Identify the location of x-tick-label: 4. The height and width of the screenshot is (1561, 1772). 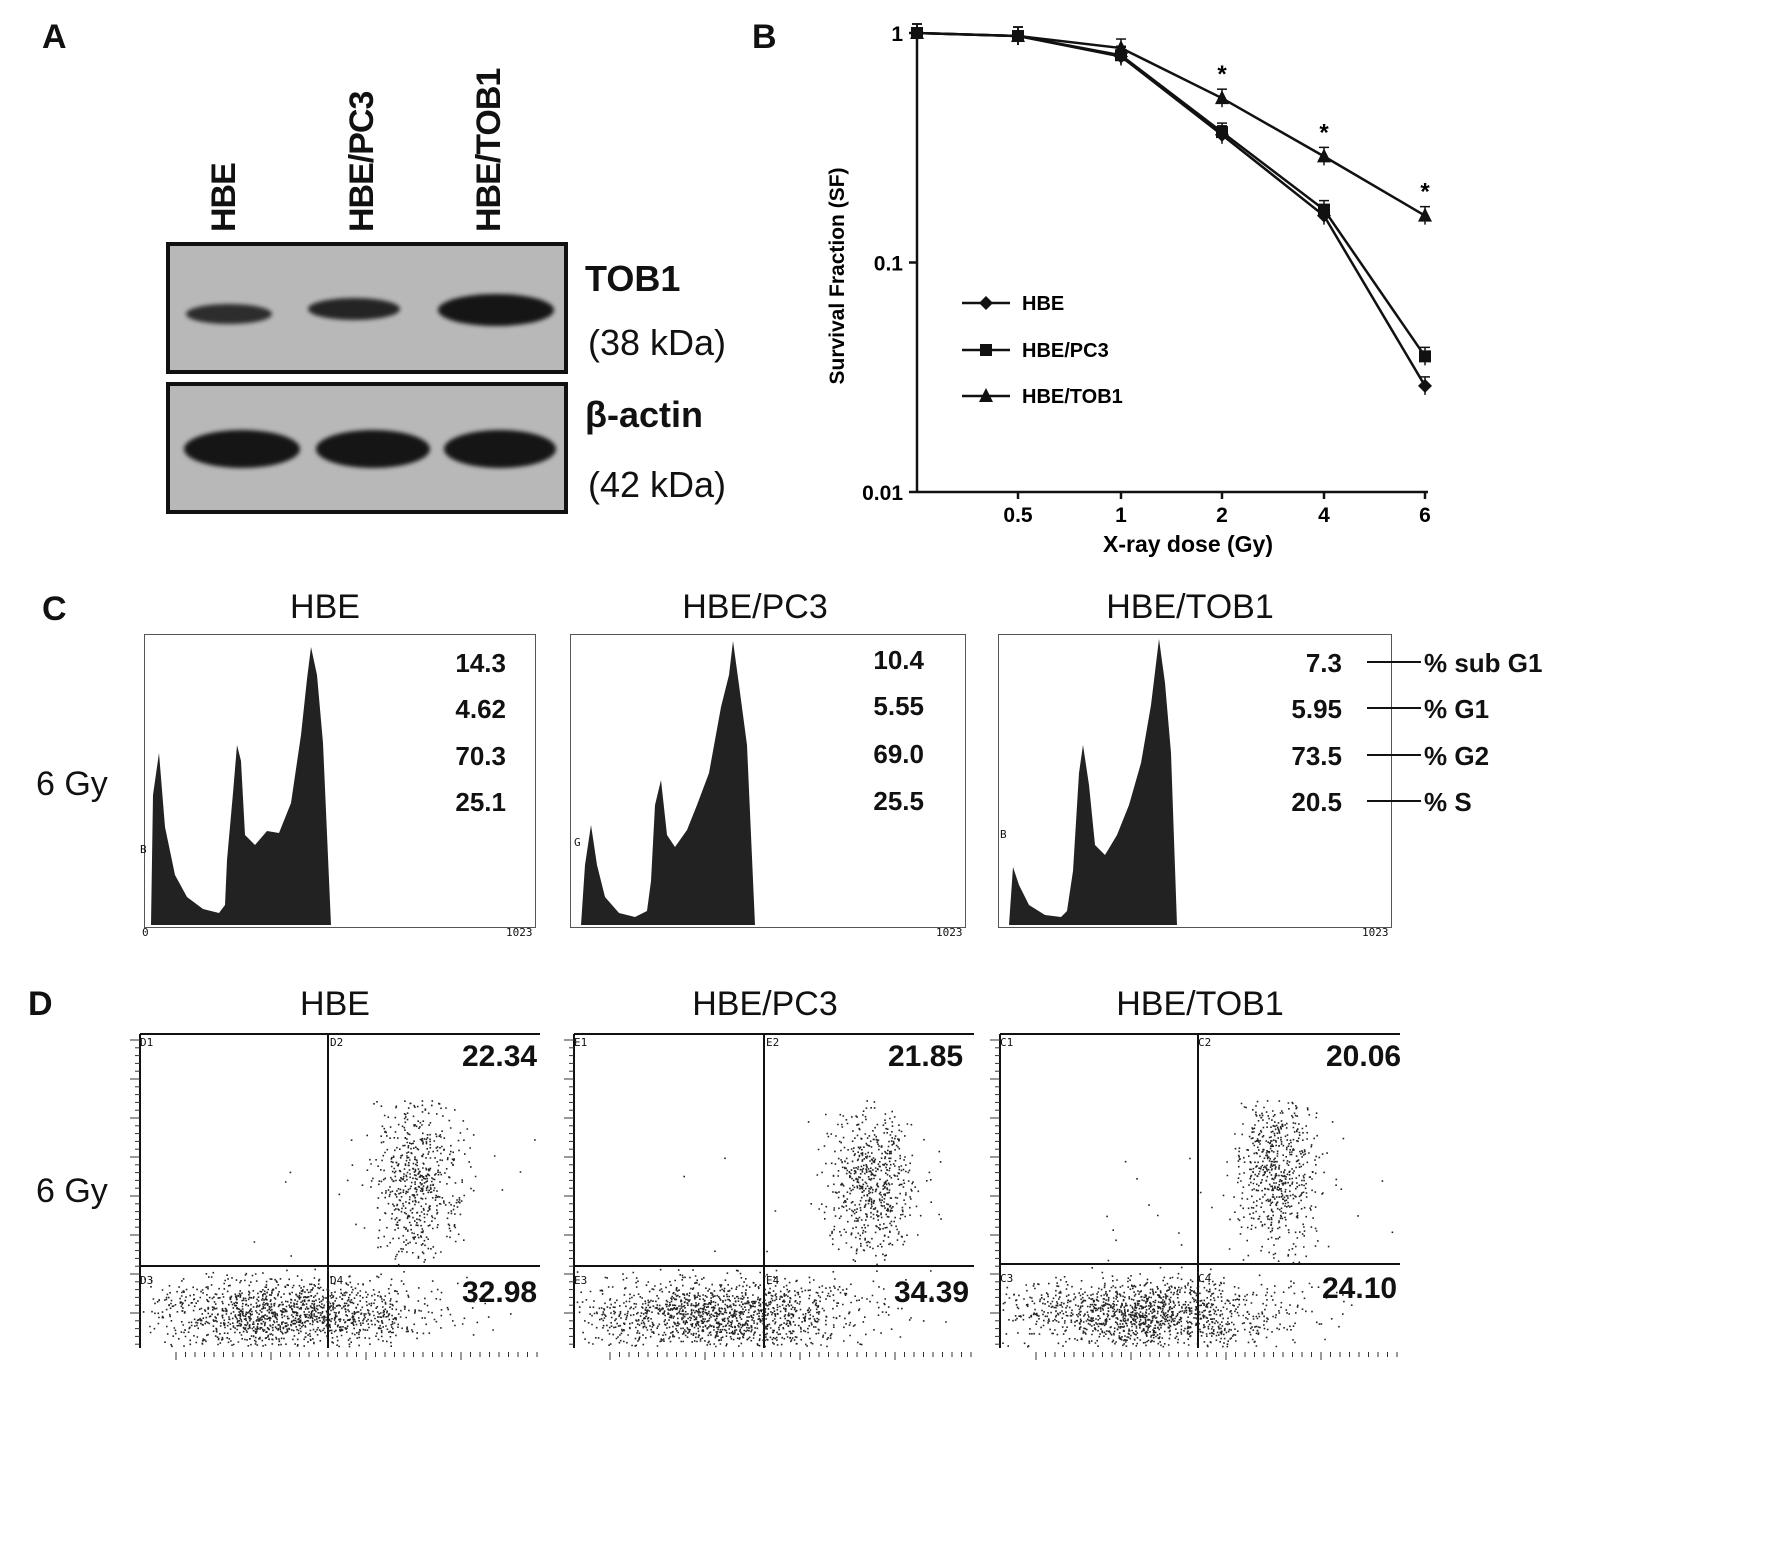
(1324, 515).